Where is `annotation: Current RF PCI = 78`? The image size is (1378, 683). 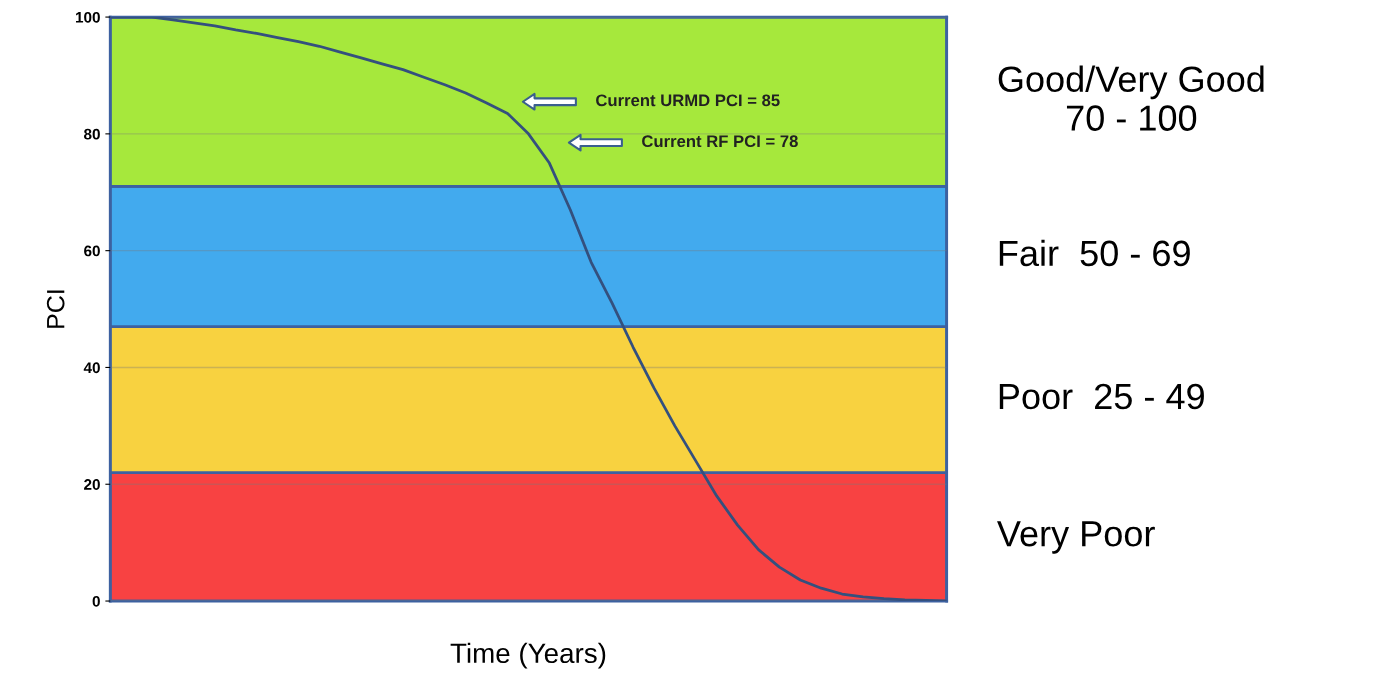 annotation: Current RF PCI = 78 is located at coordinates (720, 141).